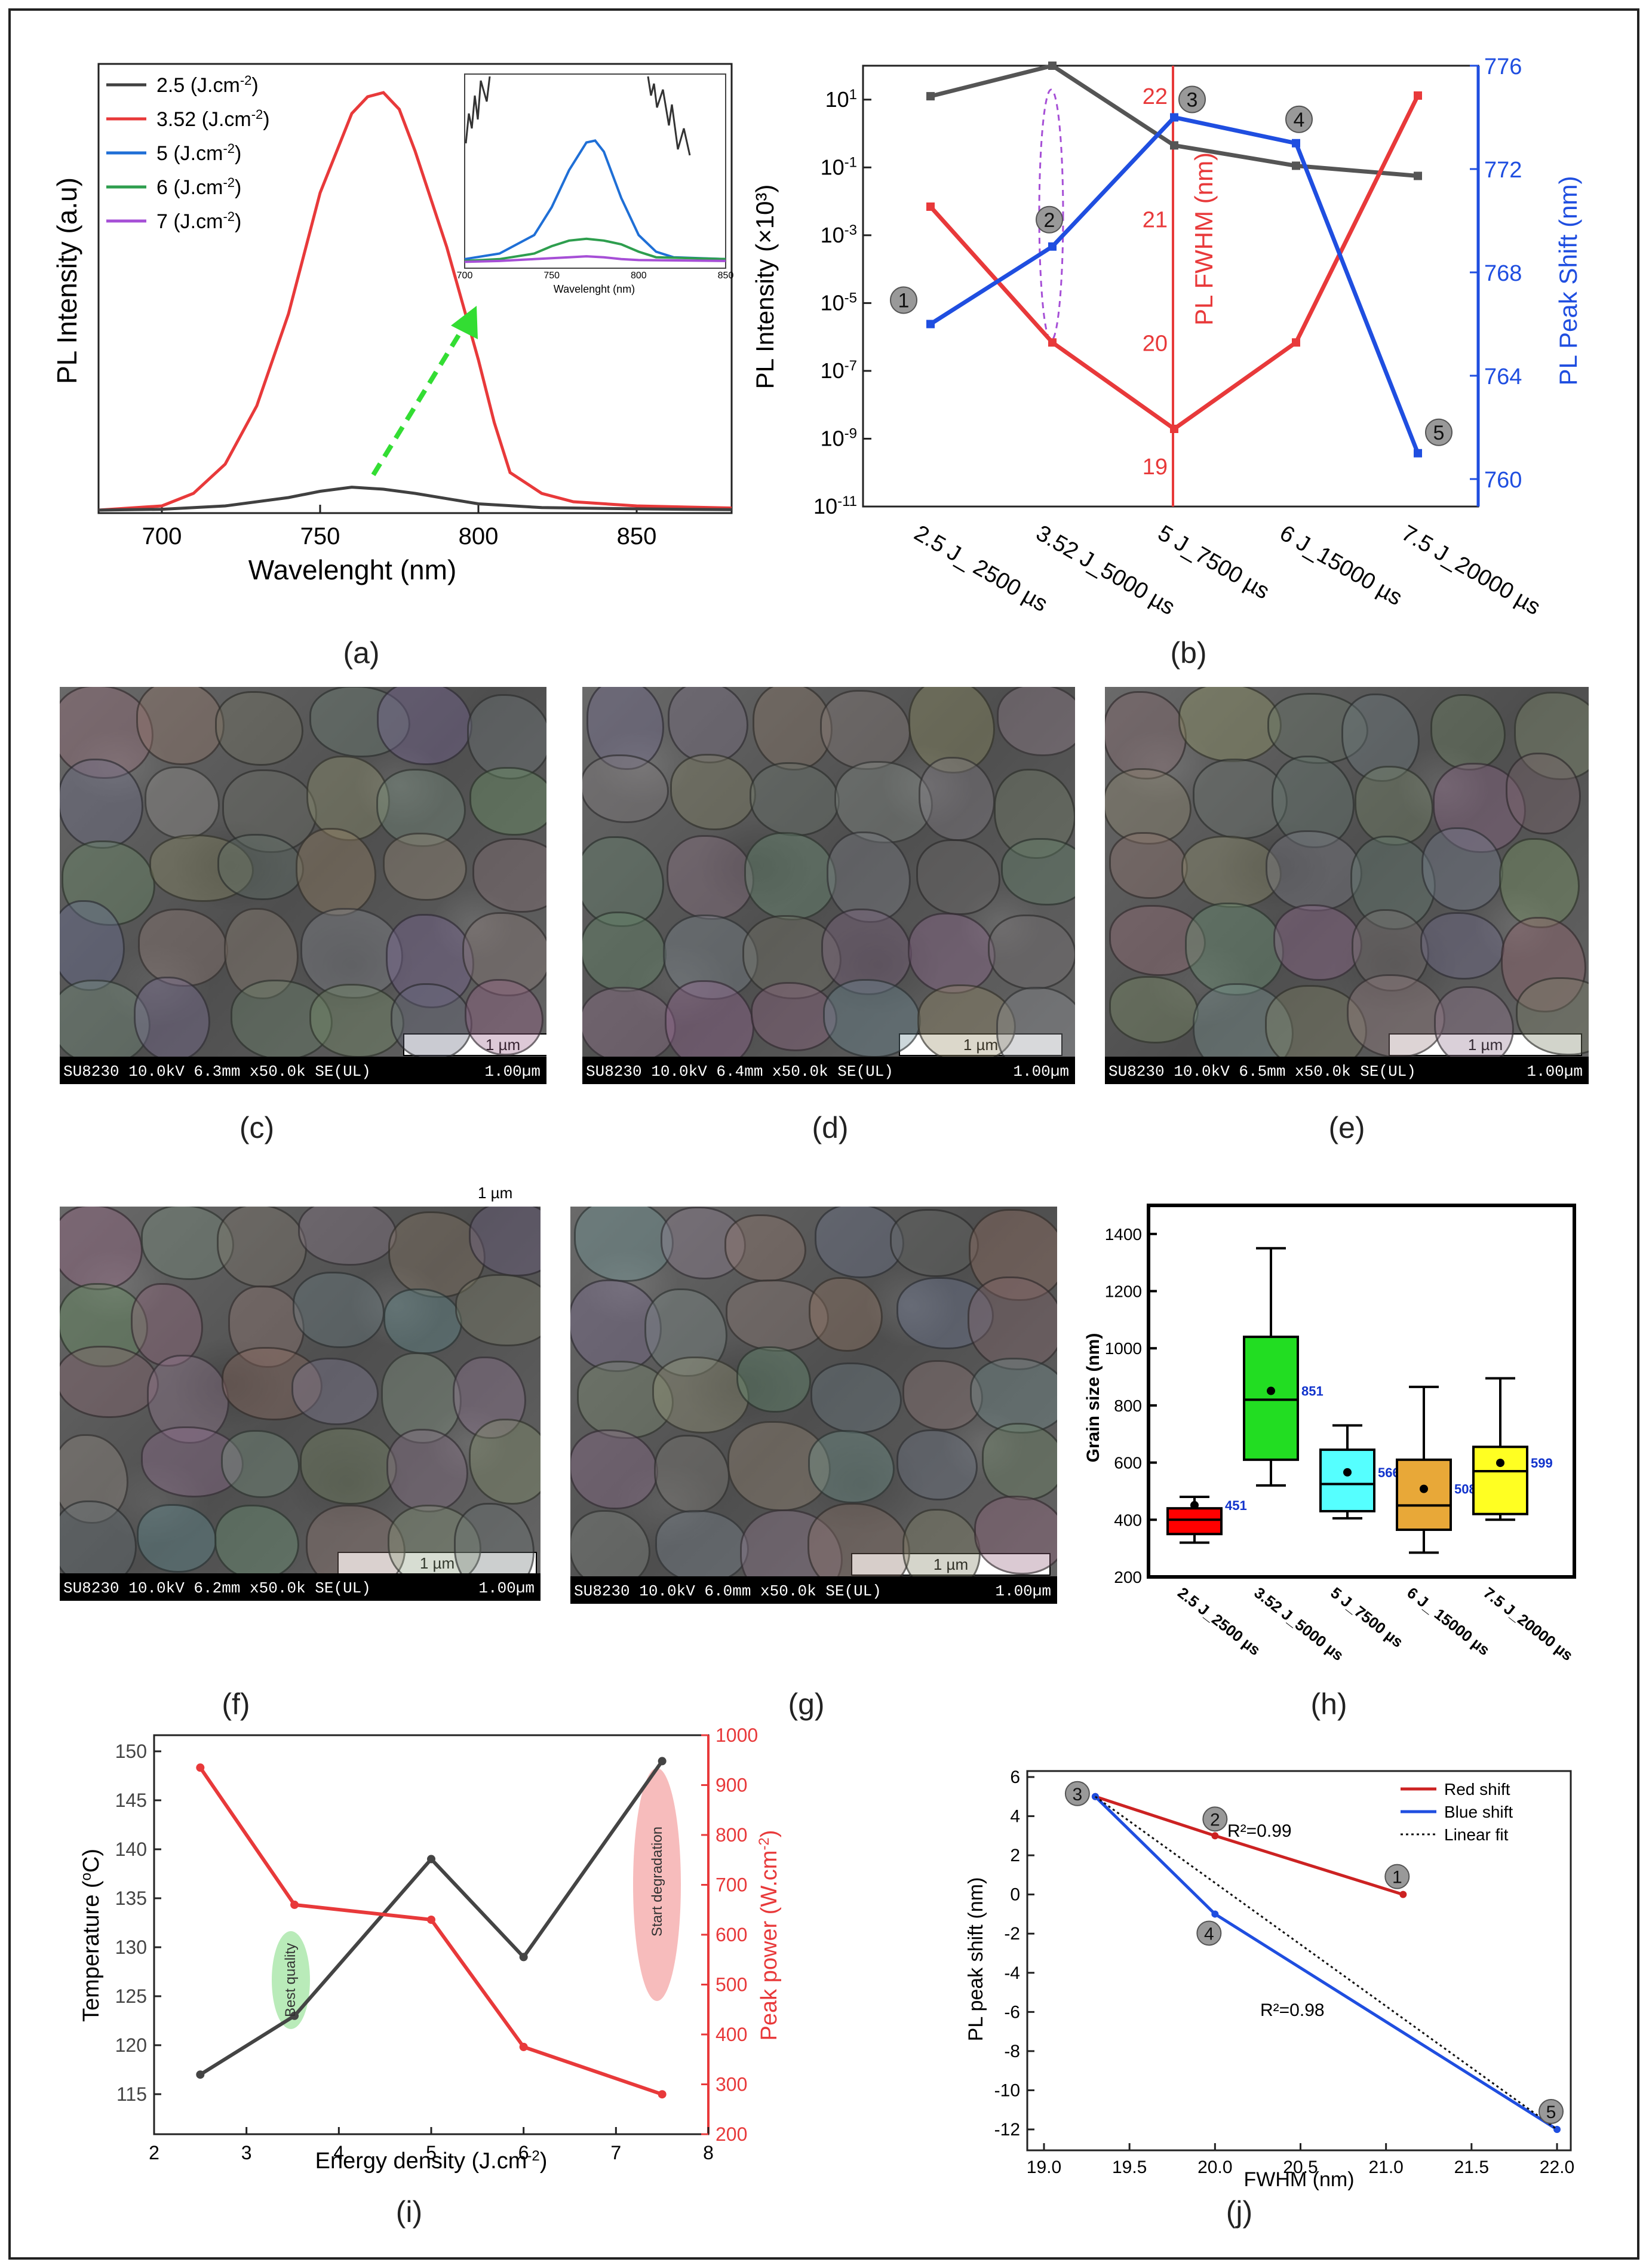 The height and width of the screenshot is (2268, 1649). Describe the element at coordinates (835, 506) in the screenshot. I see `ytick-left-b: 10⁻¹¹` at that location.